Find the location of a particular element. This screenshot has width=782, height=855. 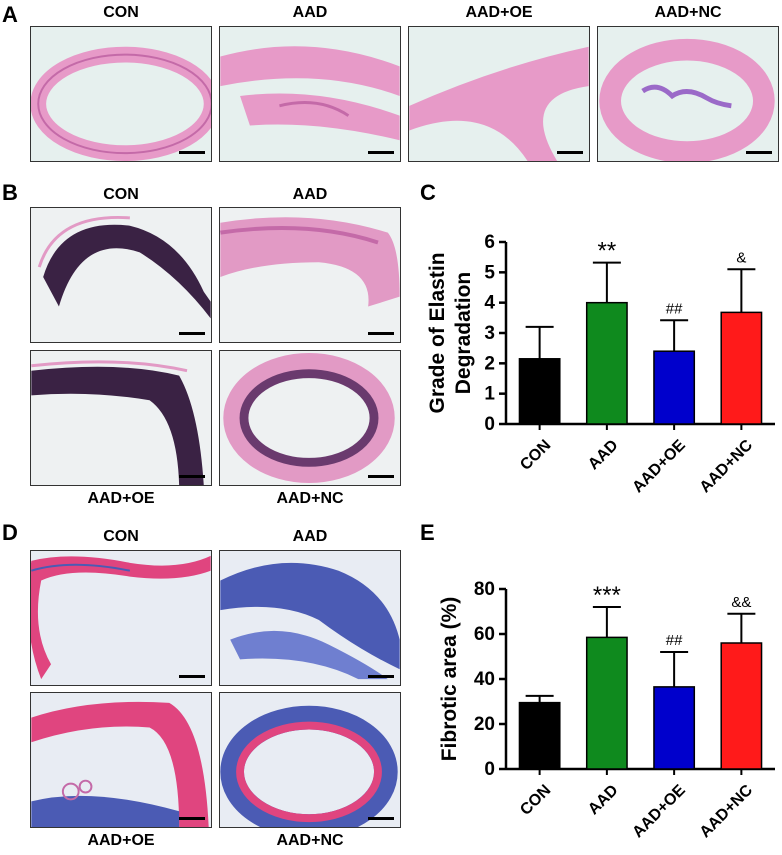

chart-c-y-axis-label-line2: Degradation is located at coordinates (463, 333).